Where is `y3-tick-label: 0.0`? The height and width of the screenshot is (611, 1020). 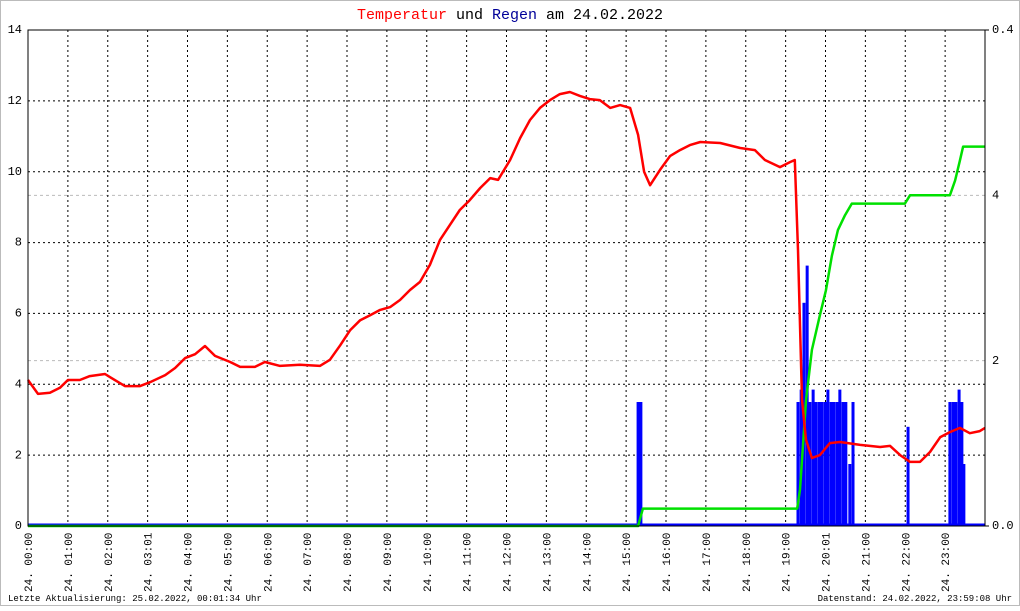 y3-tick-label: 0.0 is located at coordinates (1003, 526).